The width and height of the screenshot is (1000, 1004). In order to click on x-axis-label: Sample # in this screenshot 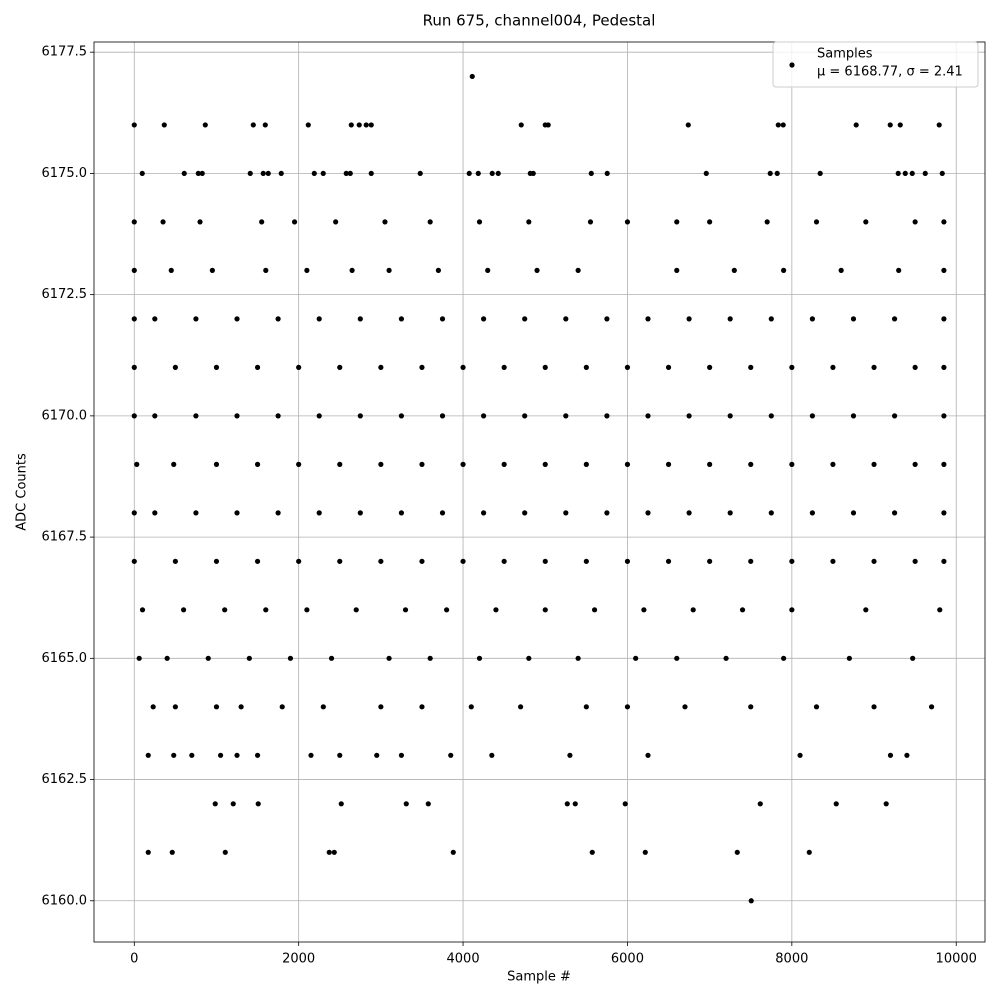, I will do `click(539, 977)`.